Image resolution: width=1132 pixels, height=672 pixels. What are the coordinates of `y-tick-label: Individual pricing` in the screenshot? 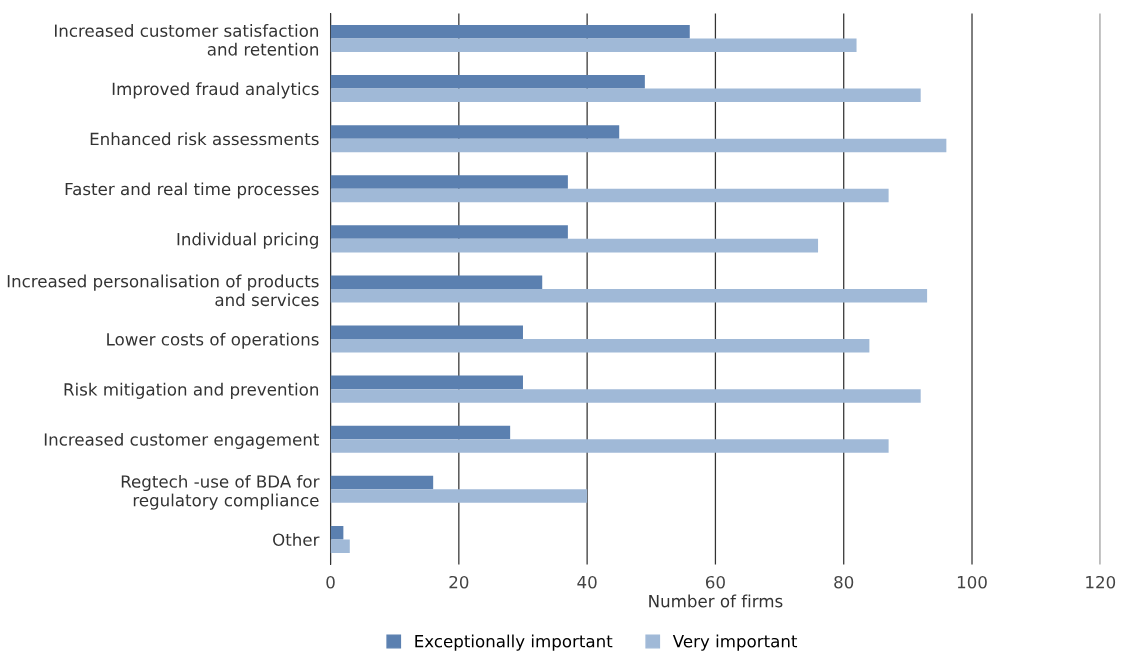 It's located at (247, 240).